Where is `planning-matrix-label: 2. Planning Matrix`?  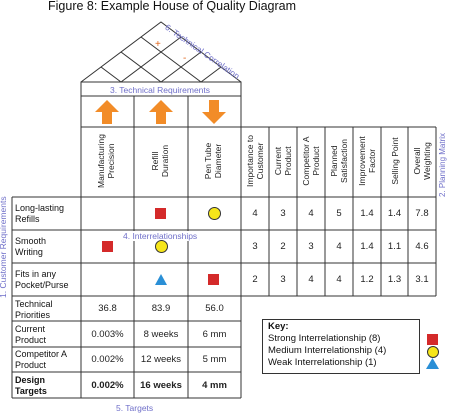 planning-matrix-label: 2. Planning Matrix is located at coordinates (442, 164).